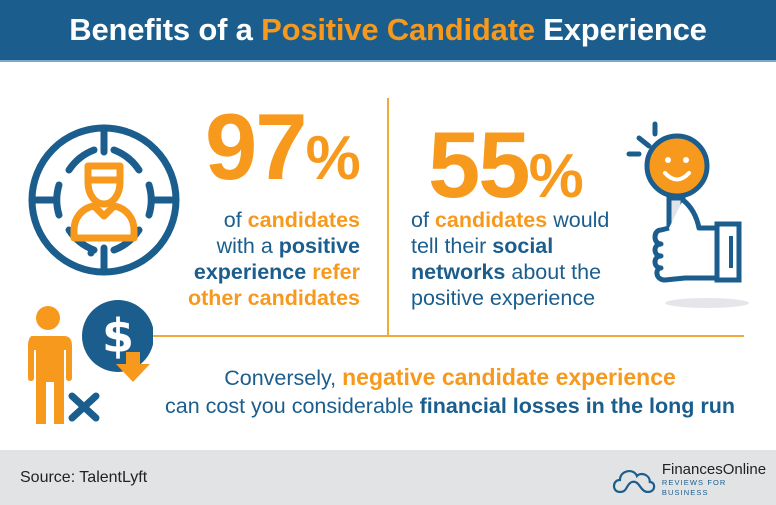 This screenshot has height=505, width=776. Describe the element at coordinates (634, 482) in the screenshot. I see `cloud-icon` at that location.